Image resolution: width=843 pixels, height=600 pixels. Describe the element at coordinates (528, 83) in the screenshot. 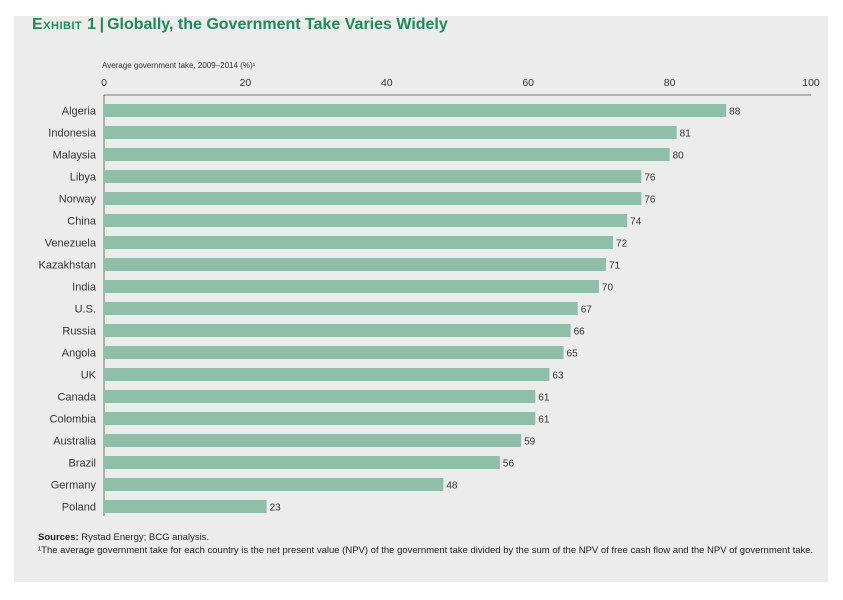

I see `x-tick-label: 60` at that location.